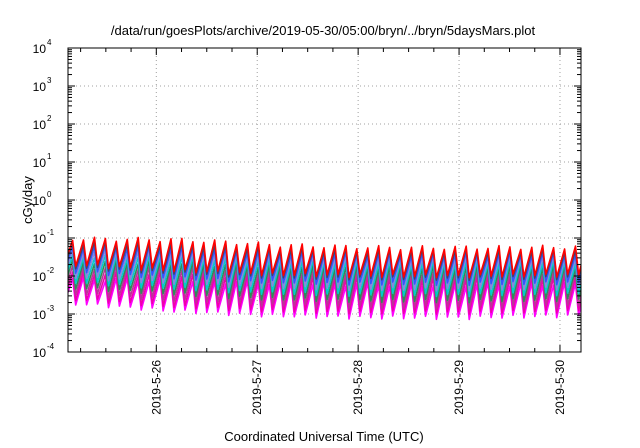 The height and width of the screenshot is (448, 640). Describe the element at coordinates (51, 232) in the screenshot. I see `y-tick-exponent: -1` at that location.